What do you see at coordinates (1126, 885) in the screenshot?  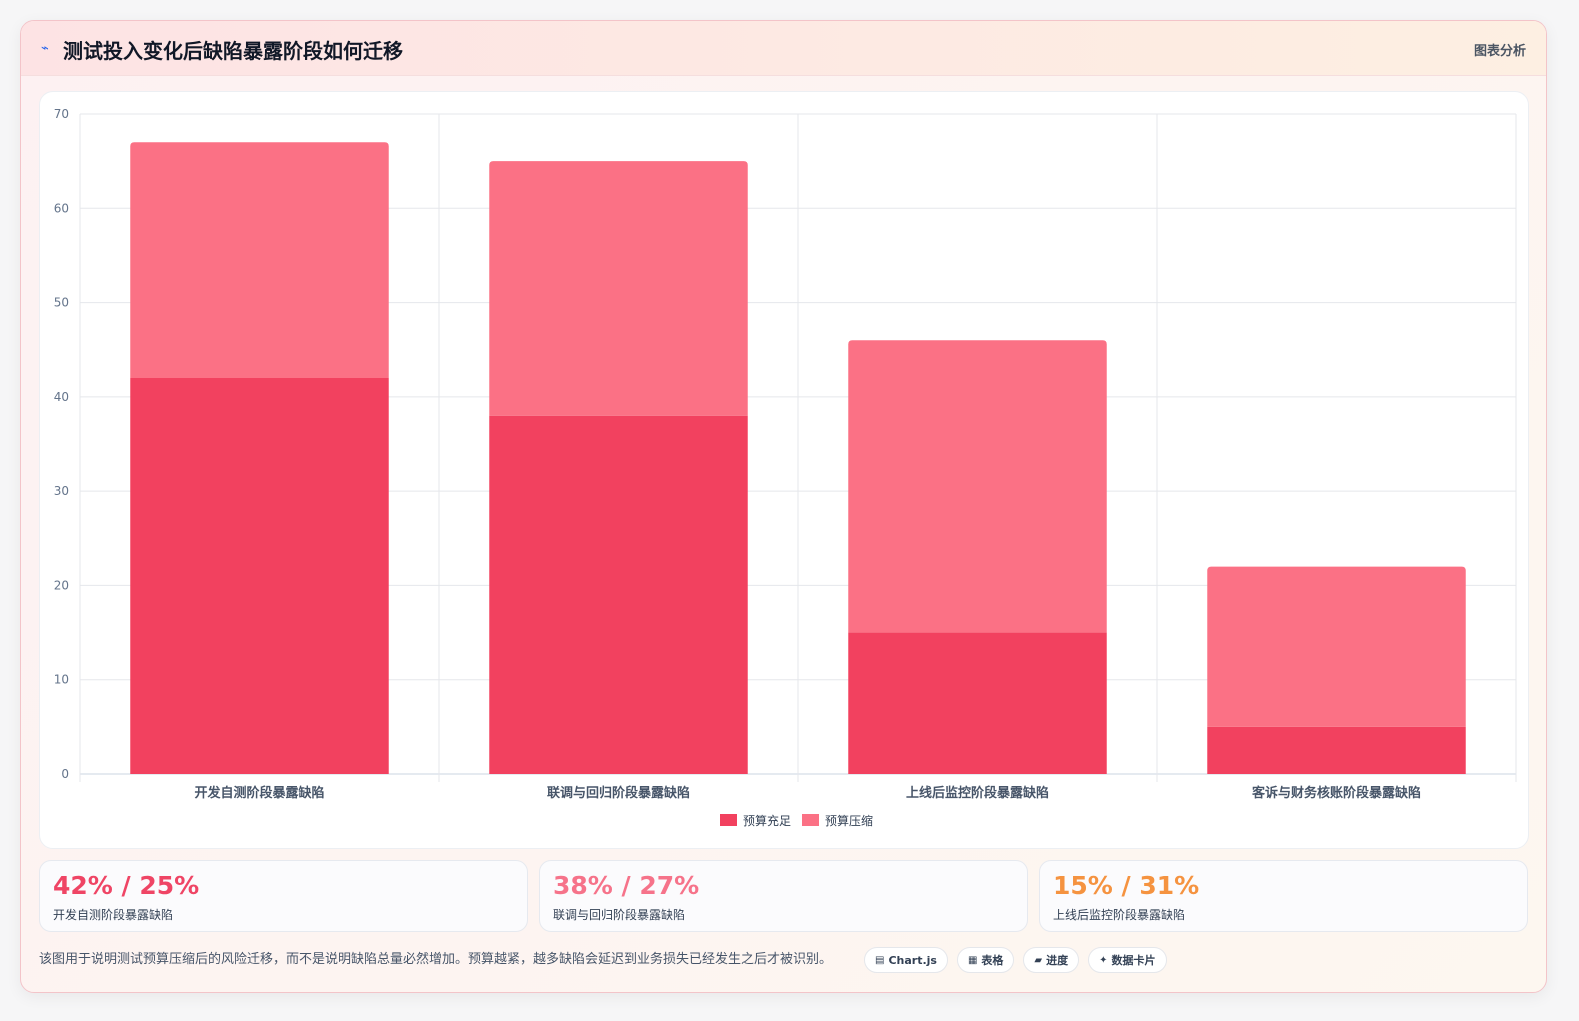 I see `stat-value: 15% / 31%` at bounding box center [1126, 885].